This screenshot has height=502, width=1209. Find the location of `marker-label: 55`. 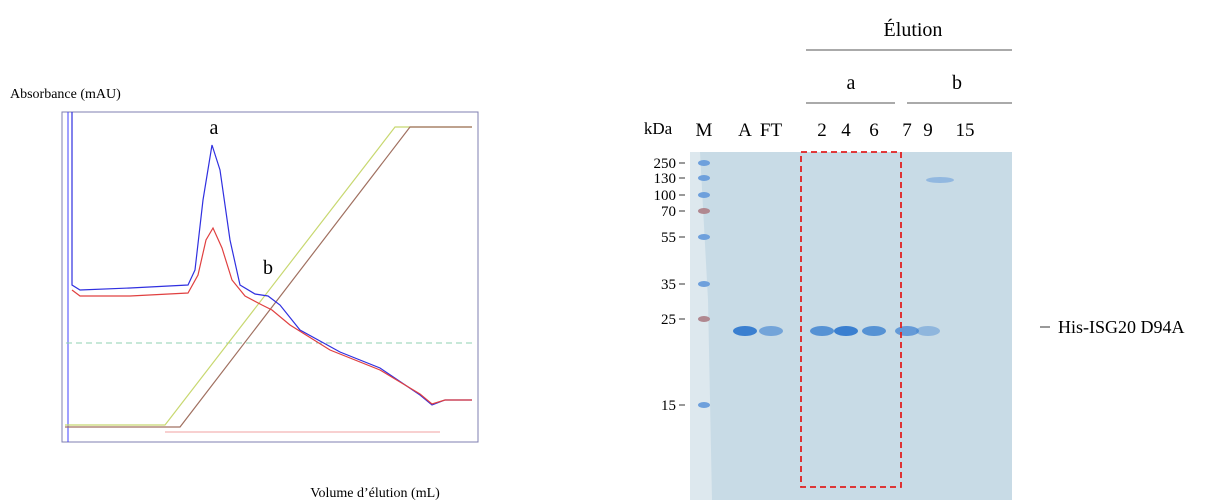

marker-label: 55 is located at coordinates (668, 238).